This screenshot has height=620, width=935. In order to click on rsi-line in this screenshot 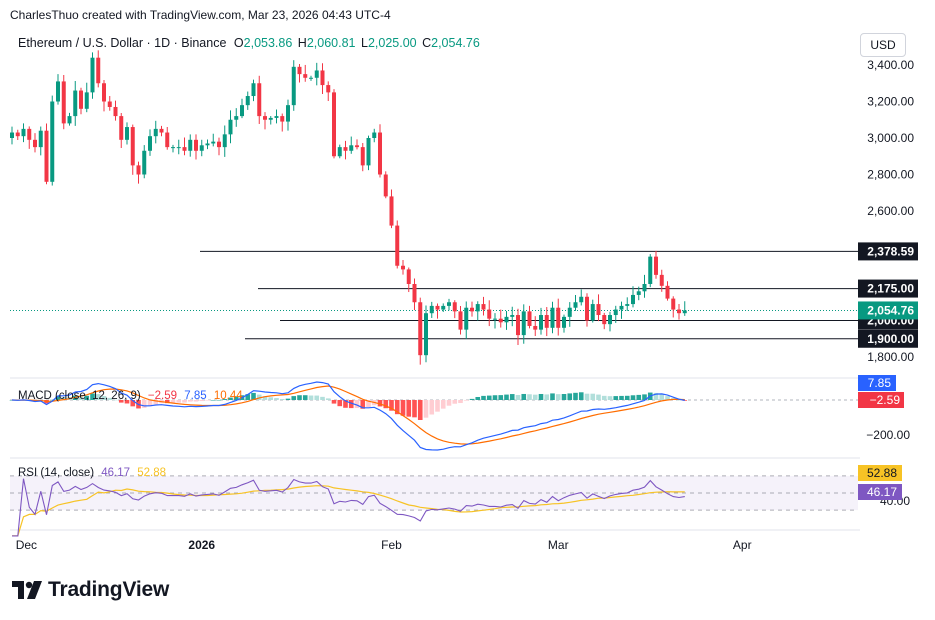, I will do `click(348, 507)`.